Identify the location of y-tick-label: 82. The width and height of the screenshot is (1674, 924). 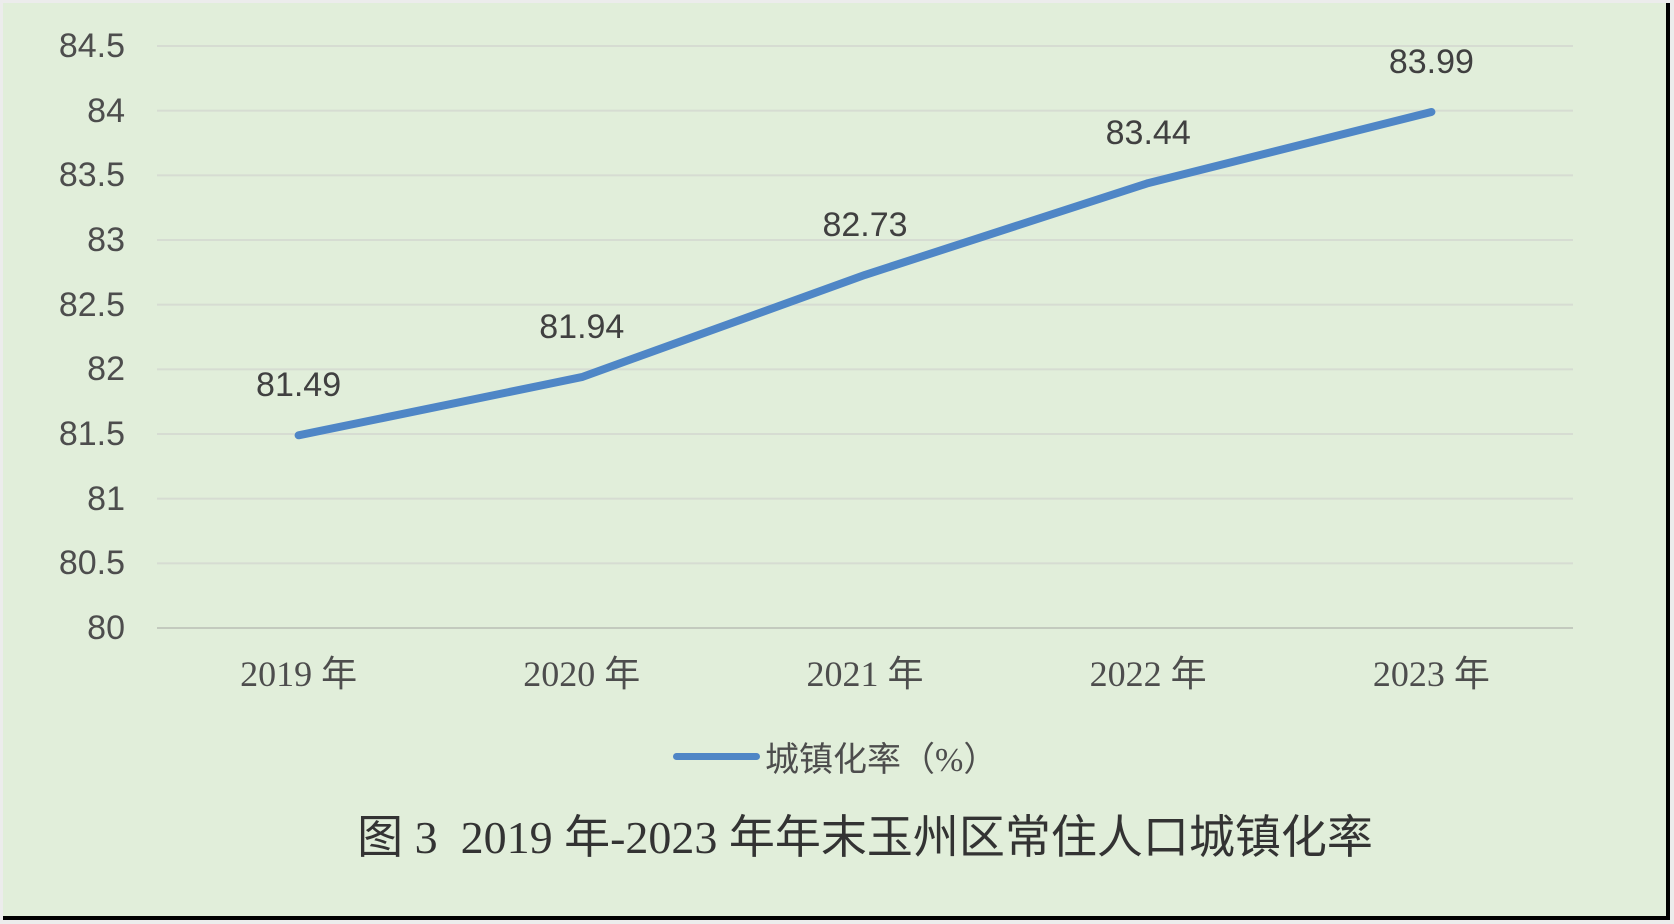
(106, 369).